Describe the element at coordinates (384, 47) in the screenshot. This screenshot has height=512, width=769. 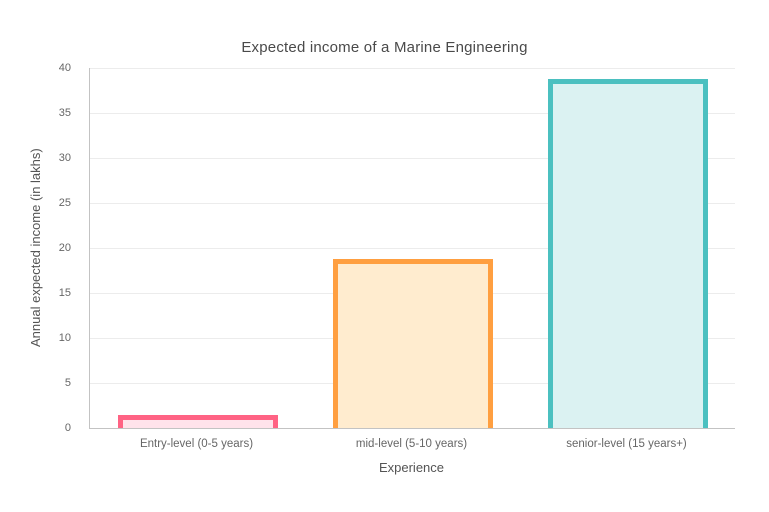
I see `chart-title: Expected income of a Marine Engineering` at that location.